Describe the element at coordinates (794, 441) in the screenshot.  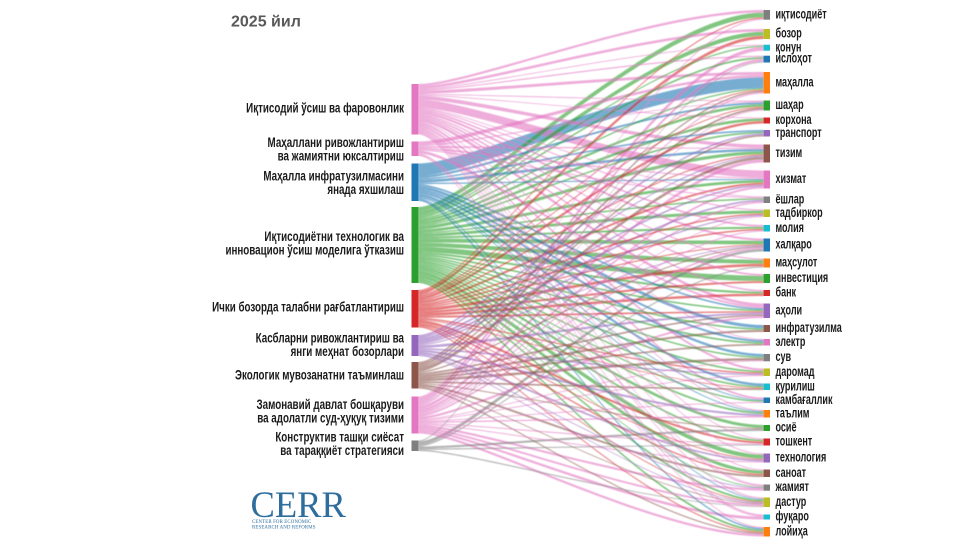
I see `svg-text: тошкент` at that location.